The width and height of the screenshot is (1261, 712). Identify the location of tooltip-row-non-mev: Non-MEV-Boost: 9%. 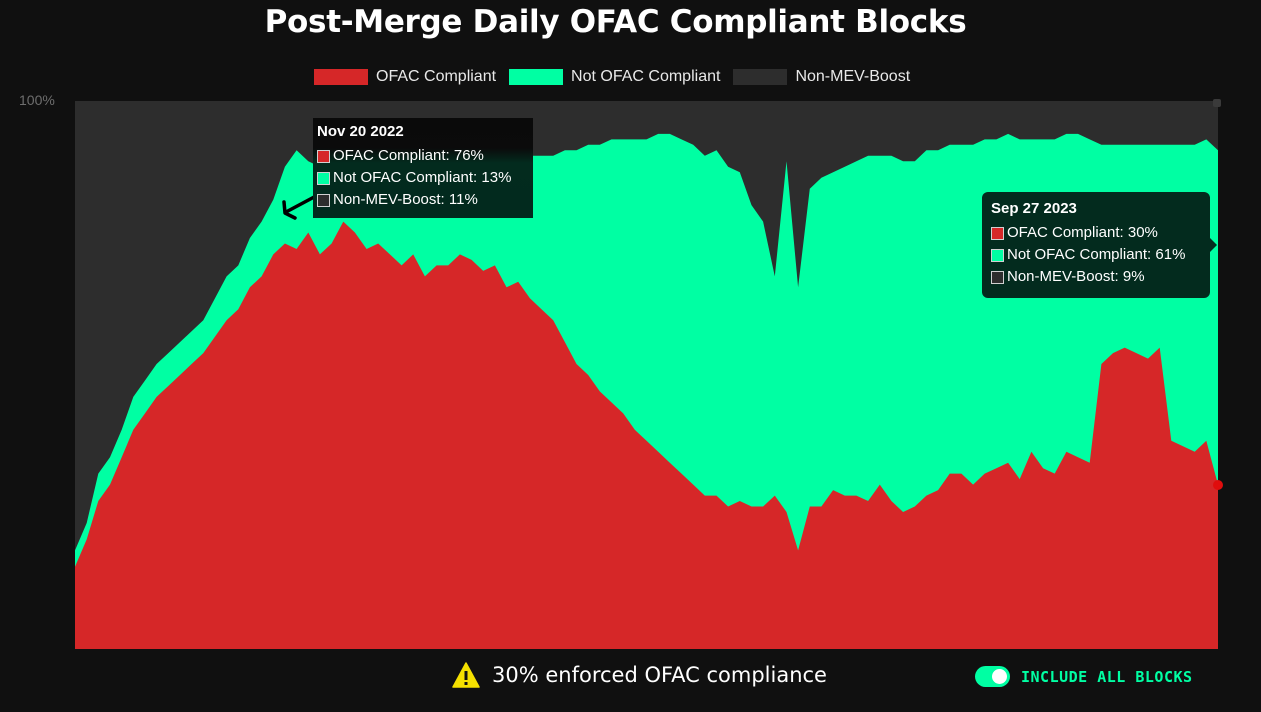
(1096, 277).